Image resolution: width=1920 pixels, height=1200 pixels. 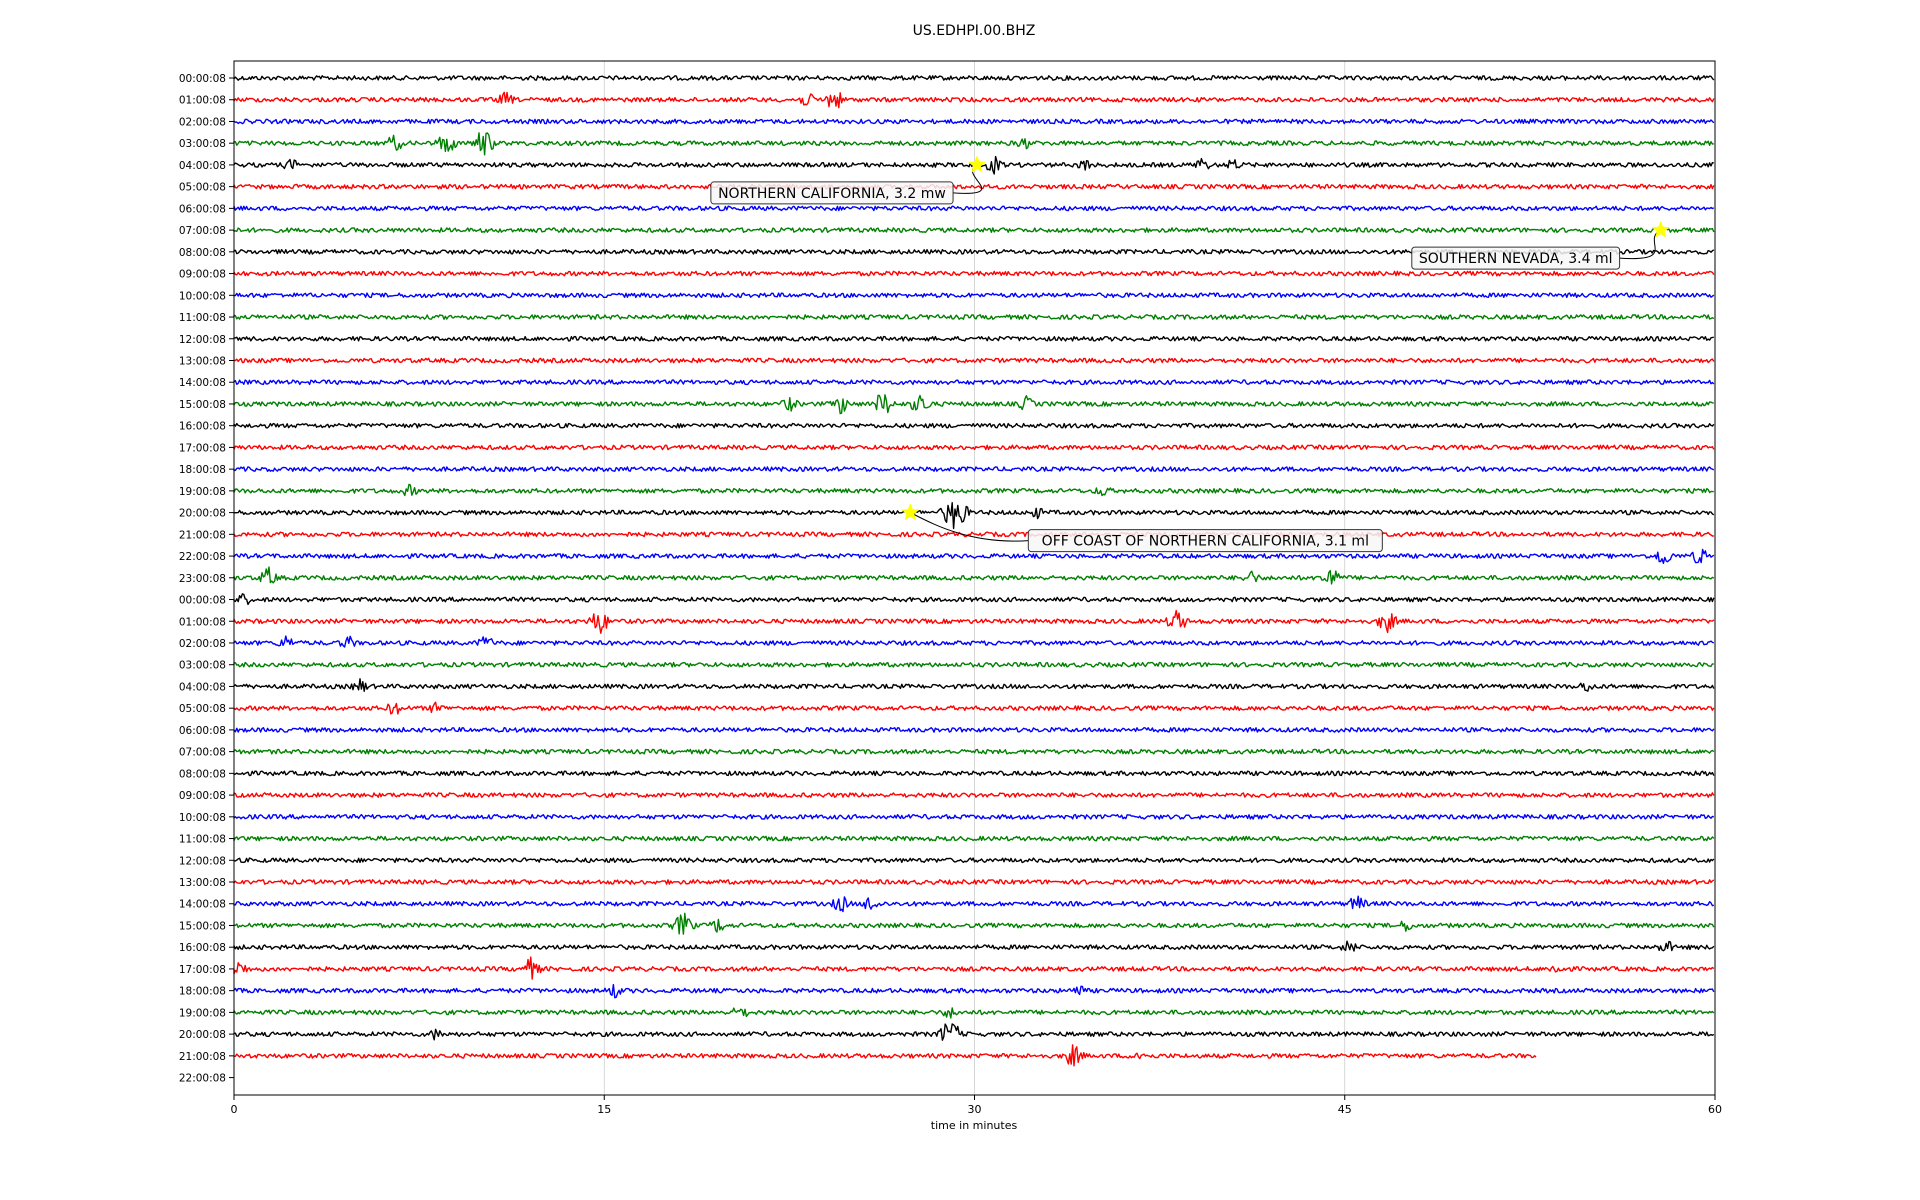 I want to click on y-tick-label-24: 00:00:08, so click(x=202, y=601).